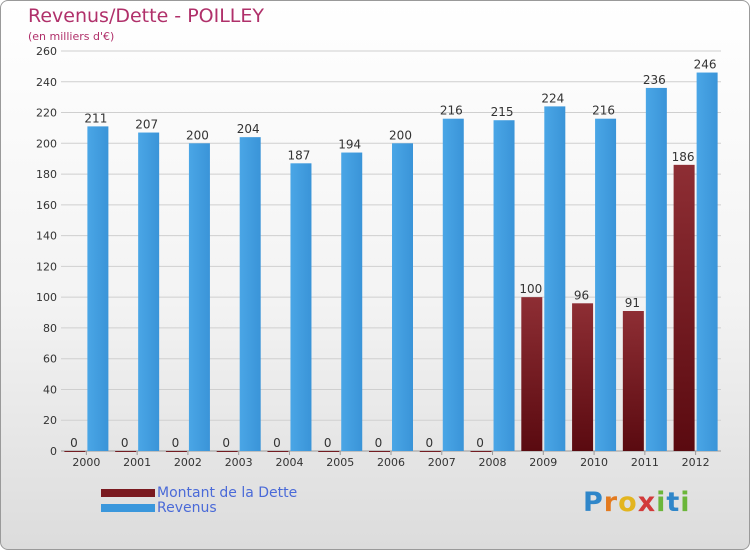  I want to click on x-tick-label: 2001, so click(137, 462).